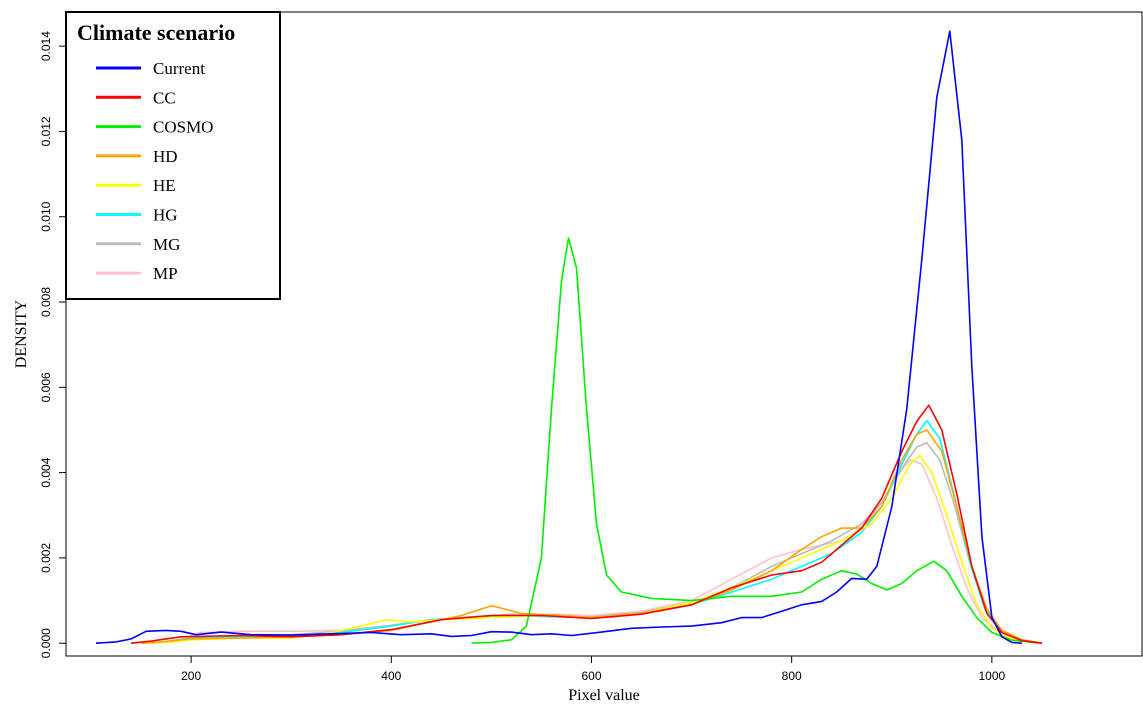 This screenshot has width=1143, height=711. I want to click on y-tick-label: 0.010, so click(46, 216).